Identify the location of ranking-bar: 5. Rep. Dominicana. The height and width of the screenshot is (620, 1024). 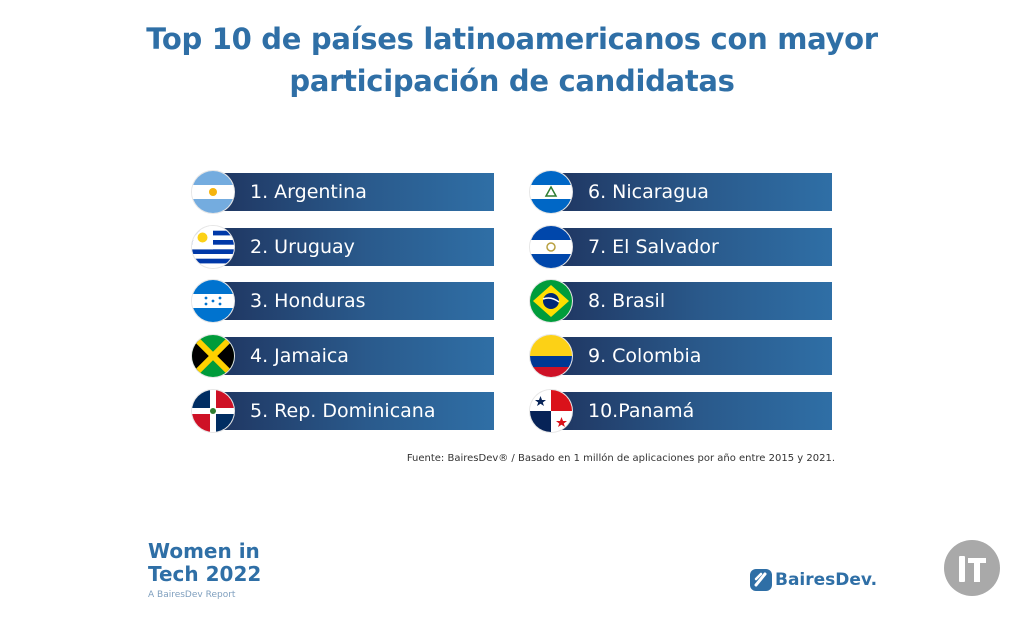
(353, 411).